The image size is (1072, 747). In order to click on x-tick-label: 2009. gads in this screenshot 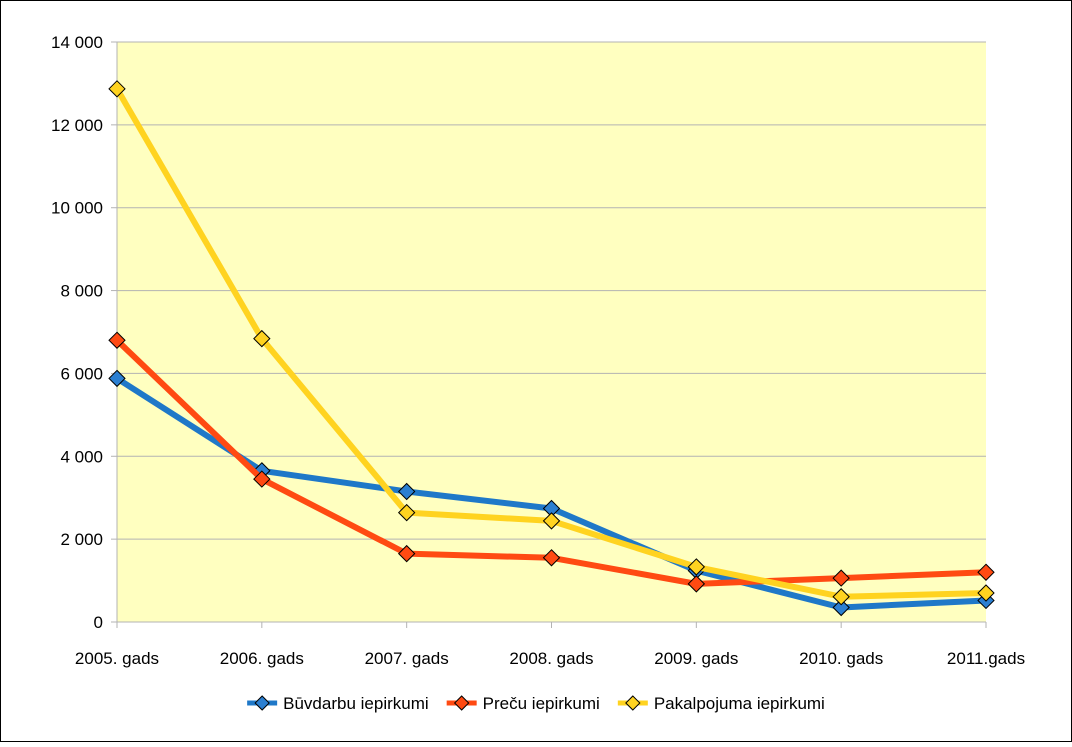, I will do `click(696, 658)`.